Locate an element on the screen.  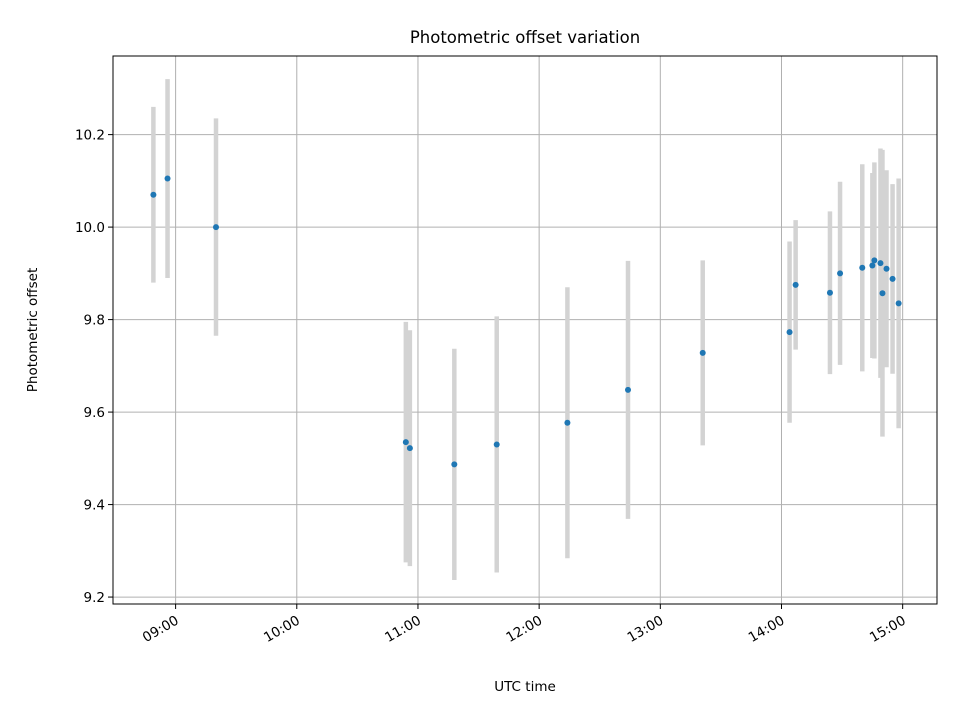
y-axis-label: Photometric offset is located at coordinates (33, 330).